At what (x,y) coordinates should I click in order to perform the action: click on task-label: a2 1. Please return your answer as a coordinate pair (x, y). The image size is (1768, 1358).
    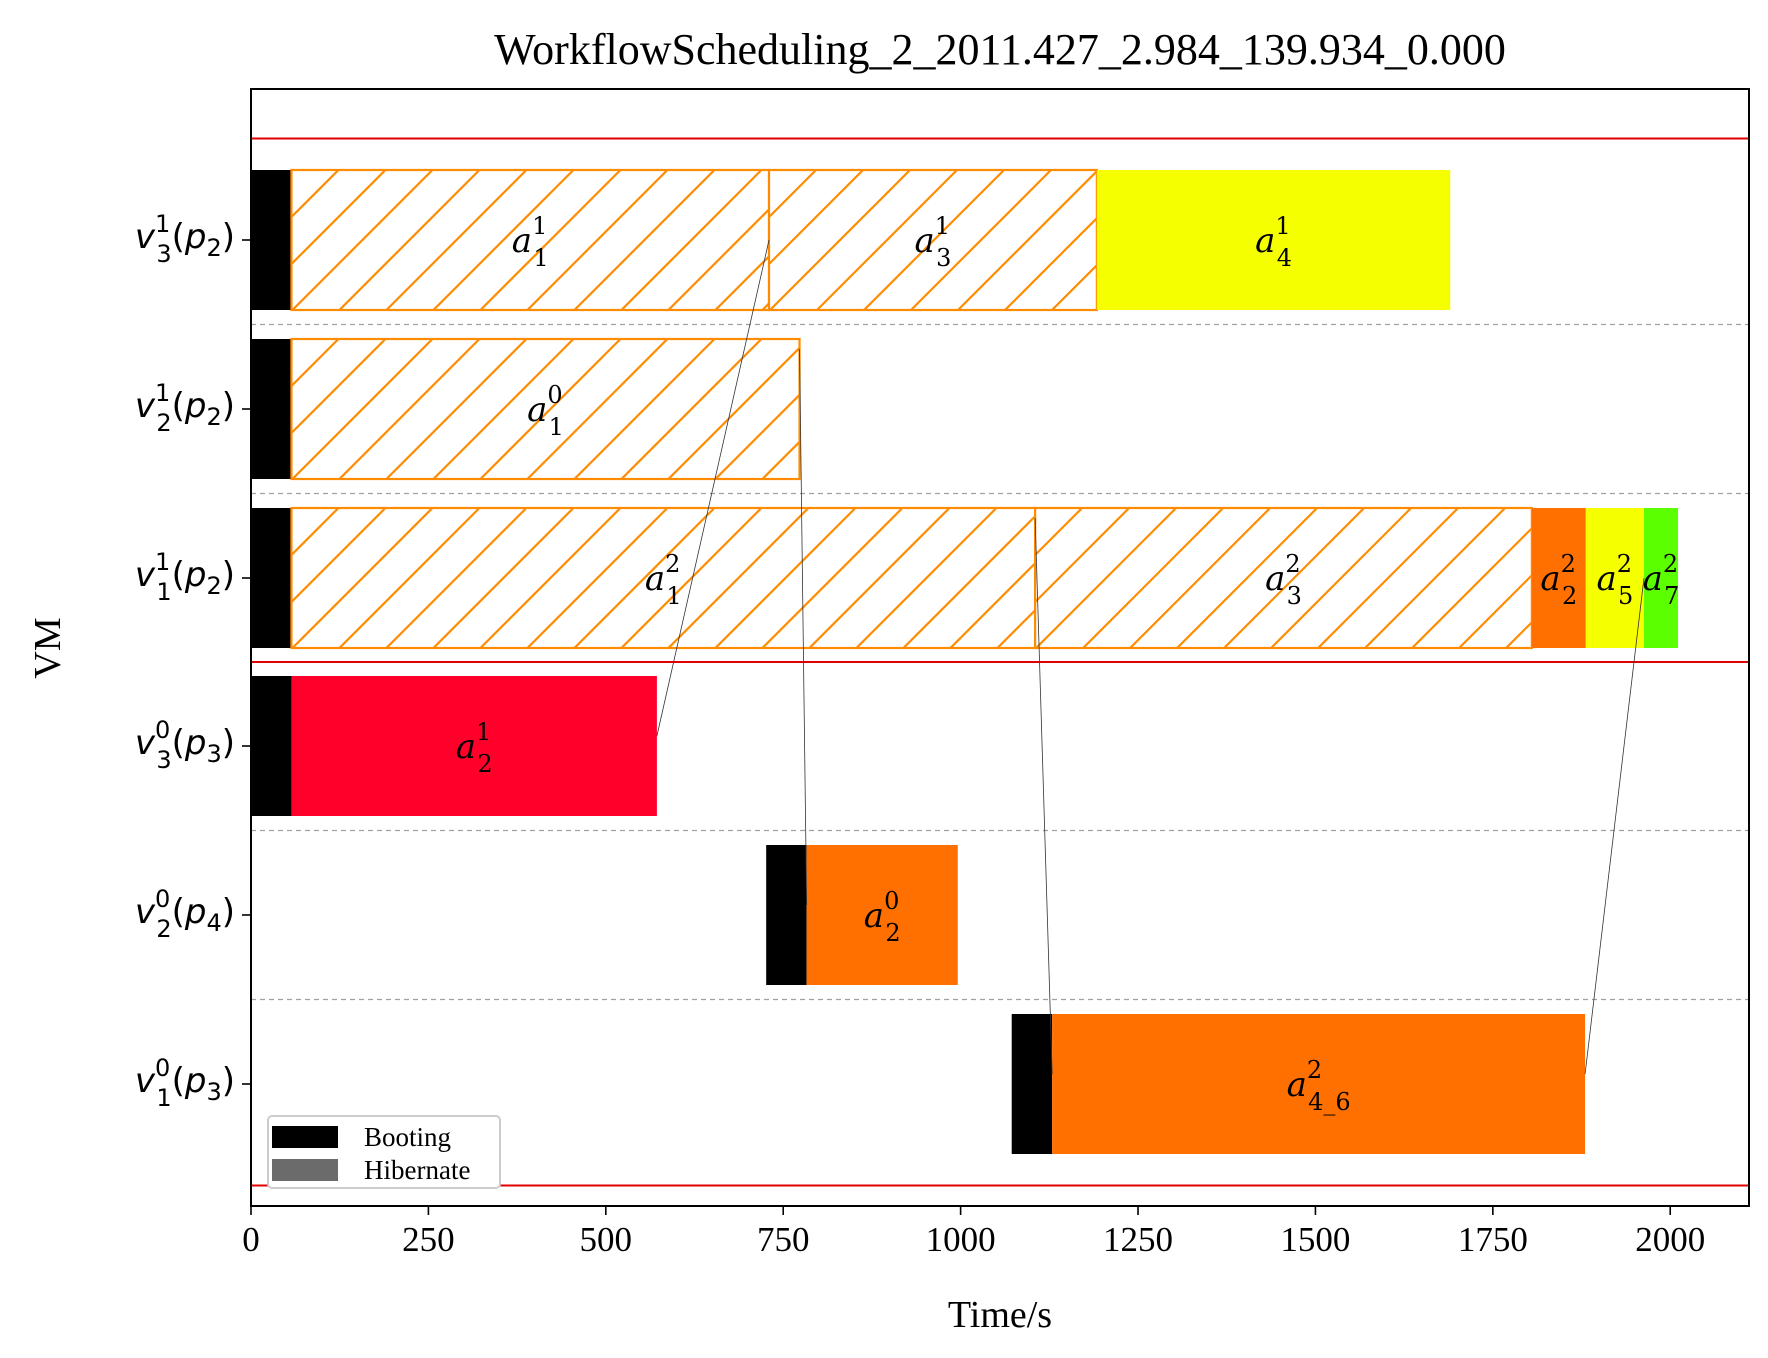
    Looking at the image, I should click on (663, 580).